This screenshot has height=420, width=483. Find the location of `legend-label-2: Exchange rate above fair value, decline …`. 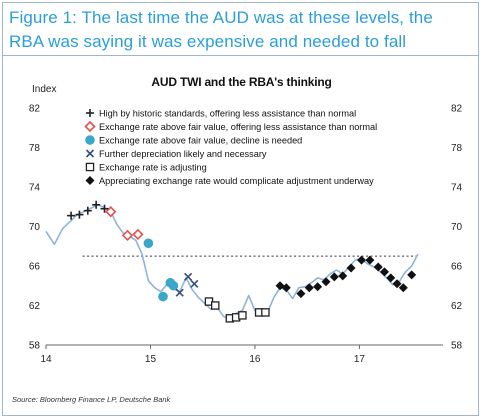

legend-label-2: Exchange rate above fair value, decline … is located at coordinates (200, 140).